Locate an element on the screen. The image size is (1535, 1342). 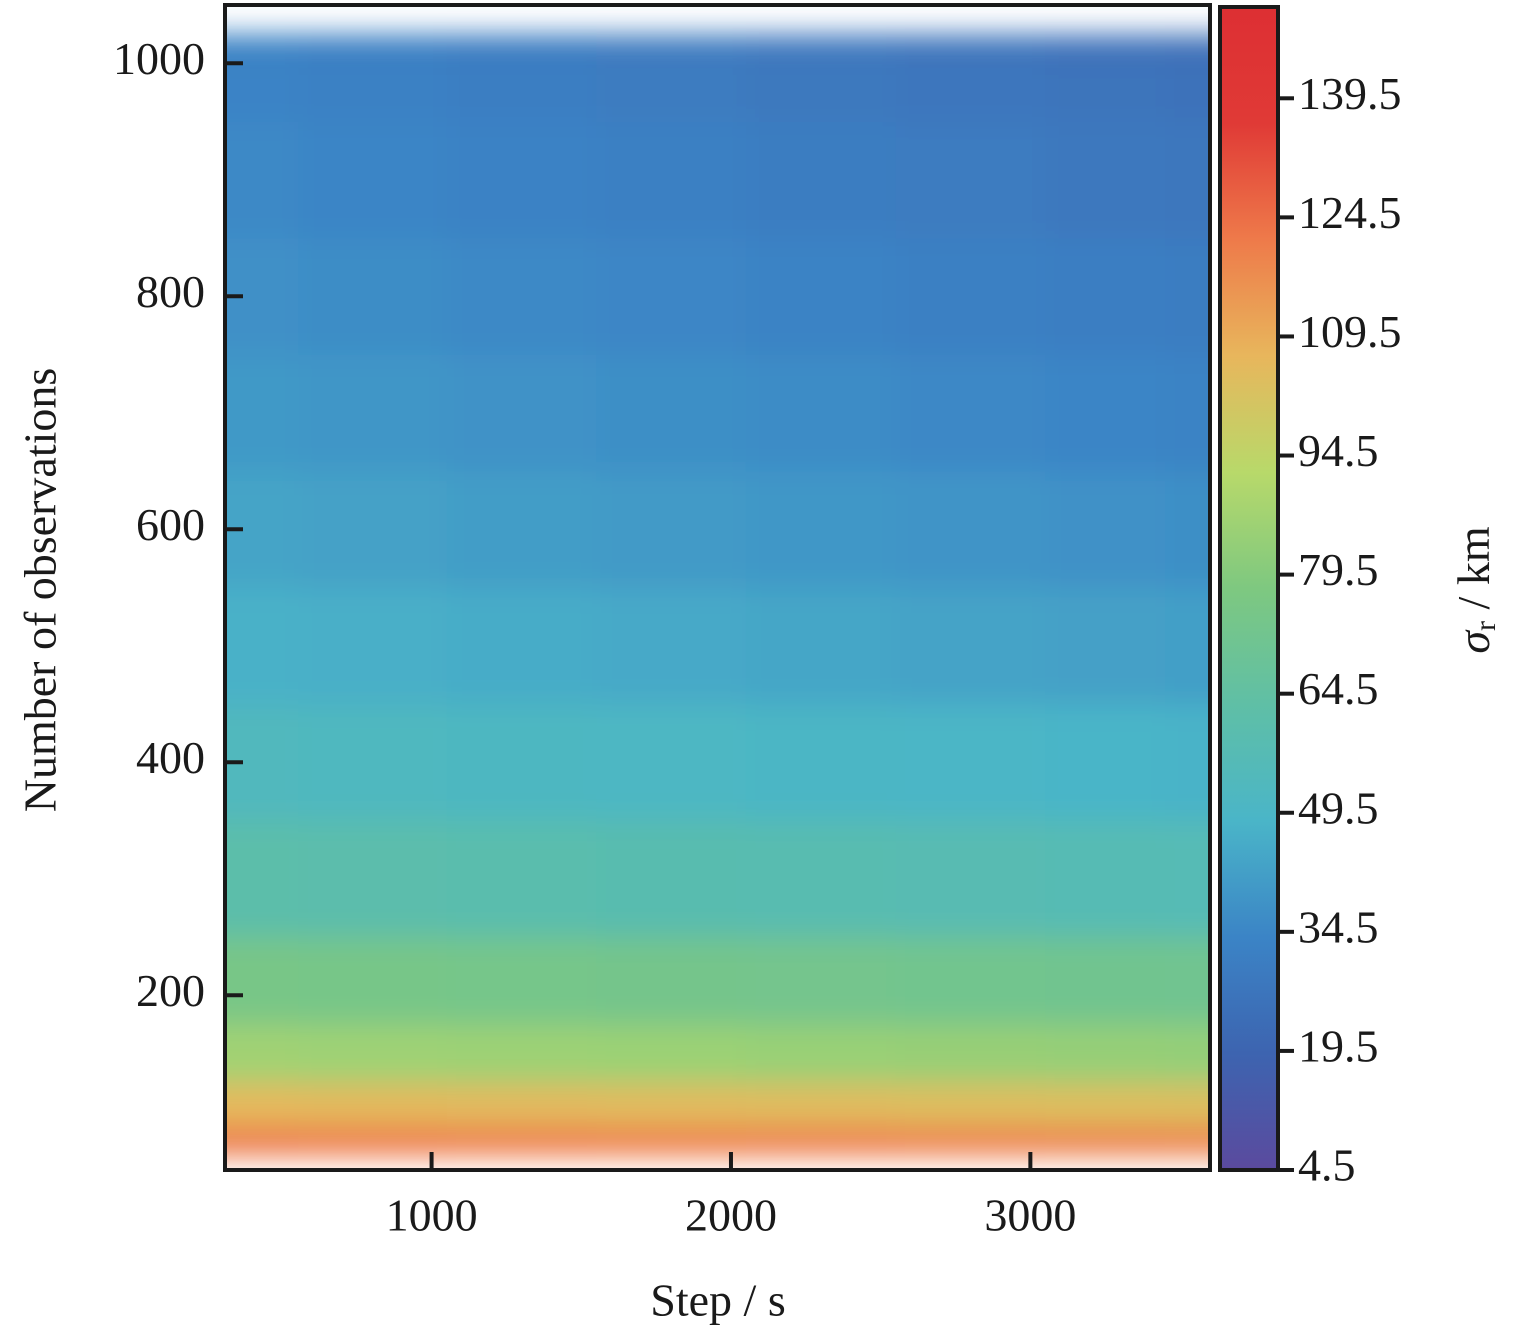
colorbar-tick-label: 109.5 is located at coordinates (1350, 331).